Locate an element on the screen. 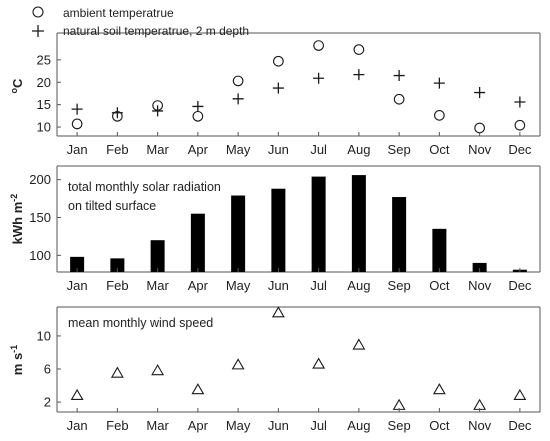  temperature-xtick-label-nov: Nov is located at coordinates (480, 149).